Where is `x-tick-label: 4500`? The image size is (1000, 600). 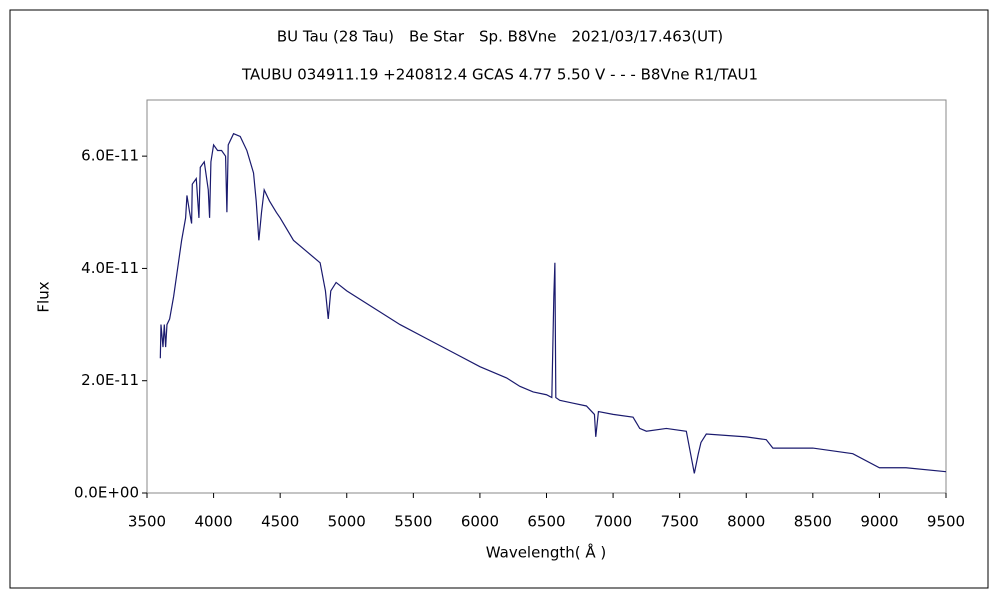 x-tick-label: 4500 is located at coordinates (280, 522).